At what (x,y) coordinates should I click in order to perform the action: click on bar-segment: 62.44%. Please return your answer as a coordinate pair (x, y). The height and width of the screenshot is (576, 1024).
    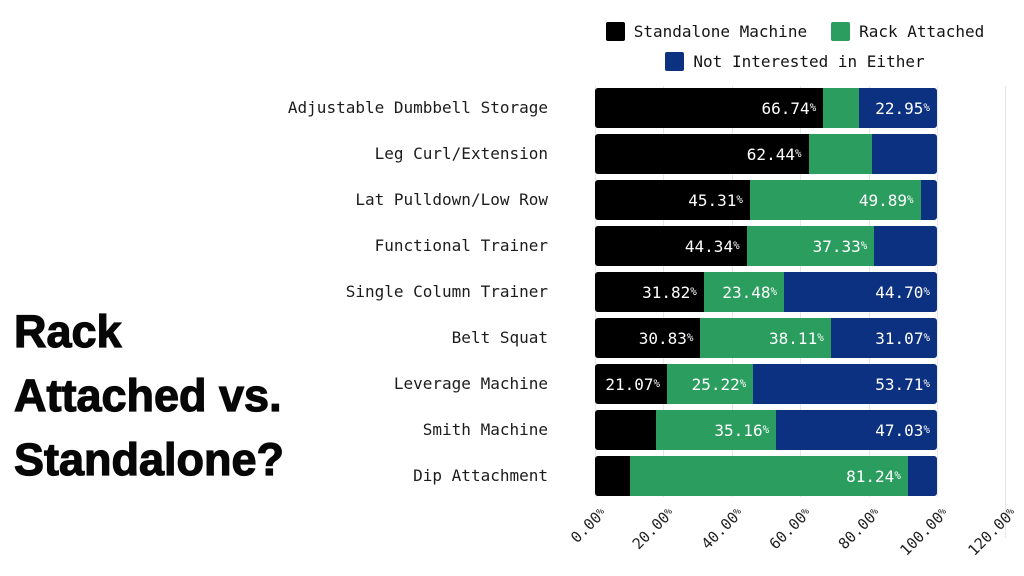
    Looking at the image, I should click on (702, 154).